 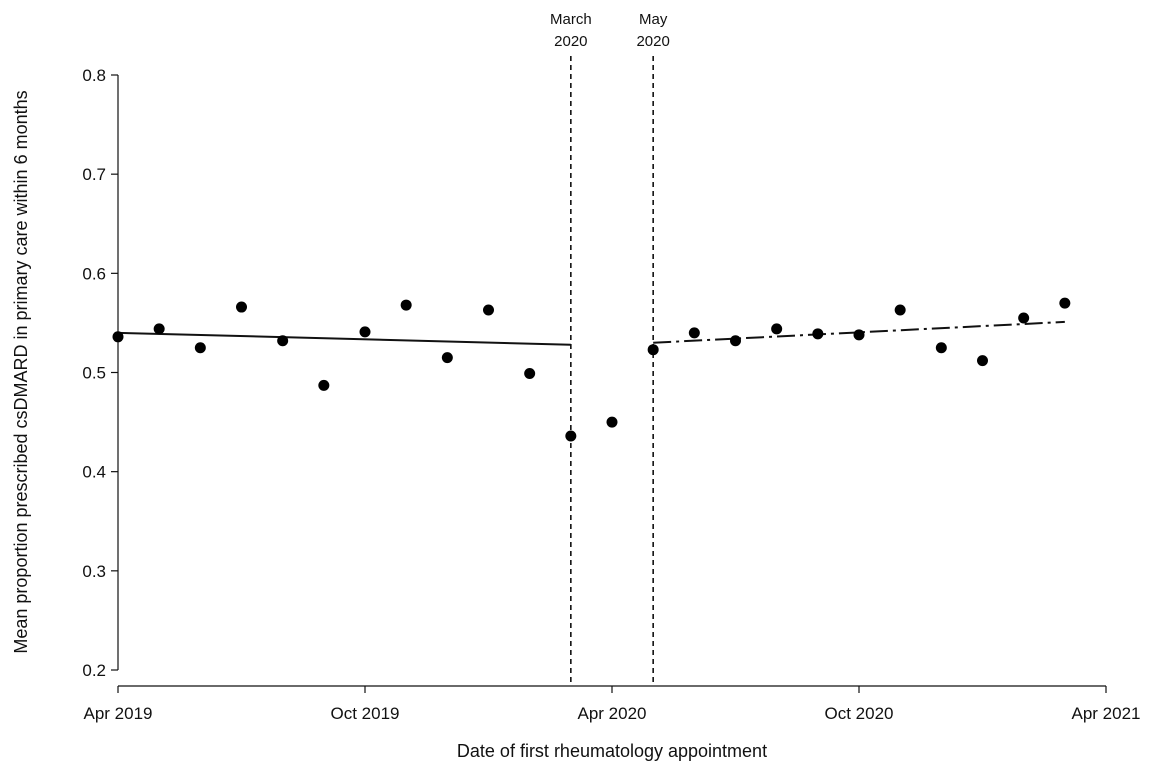 What do you see at coordinates (591, 333) in the screenshot?
I see `trend-lines` at bounding box center [591, 333].